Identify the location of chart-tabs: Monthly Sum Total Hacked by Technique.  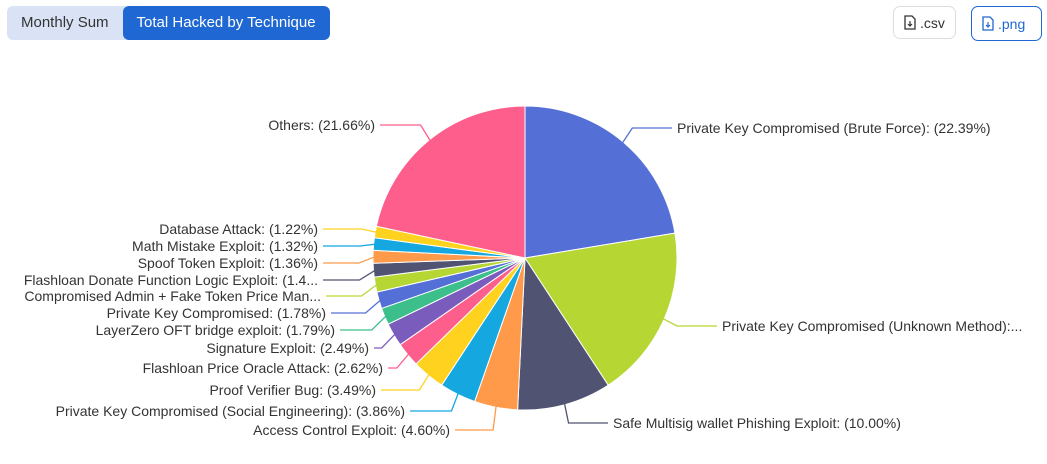
(168, 23).